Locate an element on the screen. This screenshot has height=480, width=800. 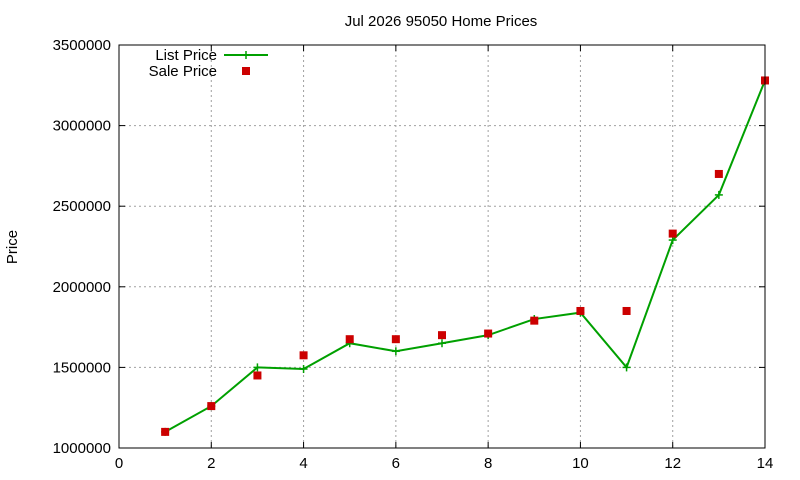
chart-title: Jul 2026 95050 Home Prices is located at coordinates (441, 21).